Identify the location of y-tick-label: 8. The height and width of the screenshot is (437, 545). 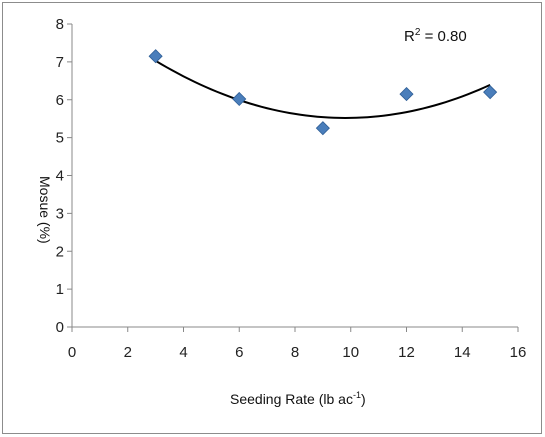
(60, 24).